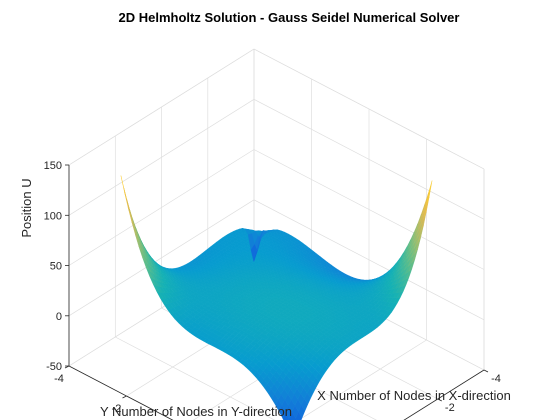 The image size is (560, 420). Describe the element at coordinates (414, 395) in the screenshot. I see `x-axis-label: X Number of Nodes in X-direction` at that location.